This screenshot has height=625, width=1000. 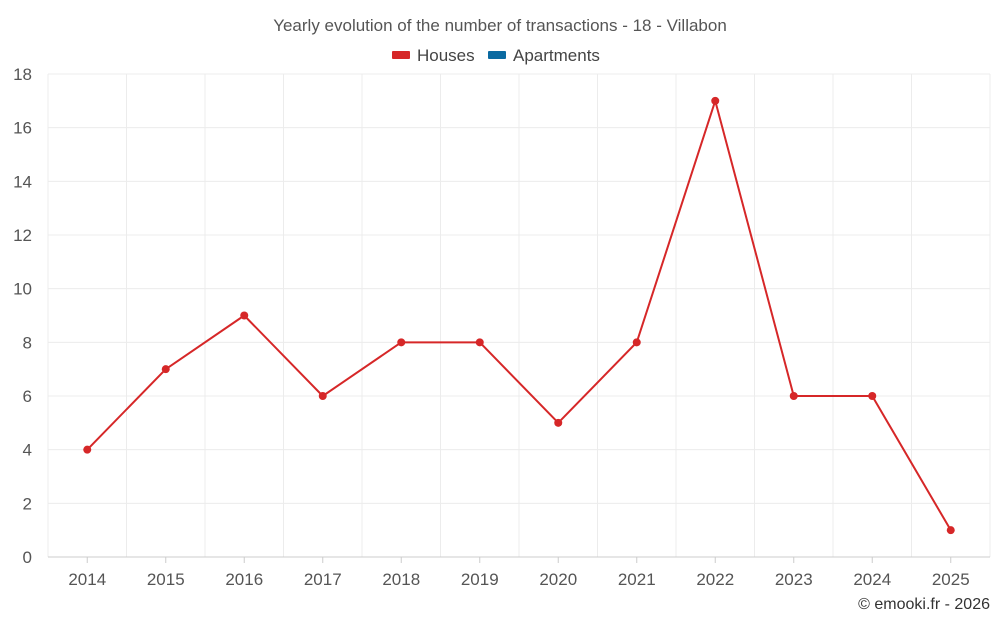 I want to click on data-point-houses-2021, so click(x=636, y=342).